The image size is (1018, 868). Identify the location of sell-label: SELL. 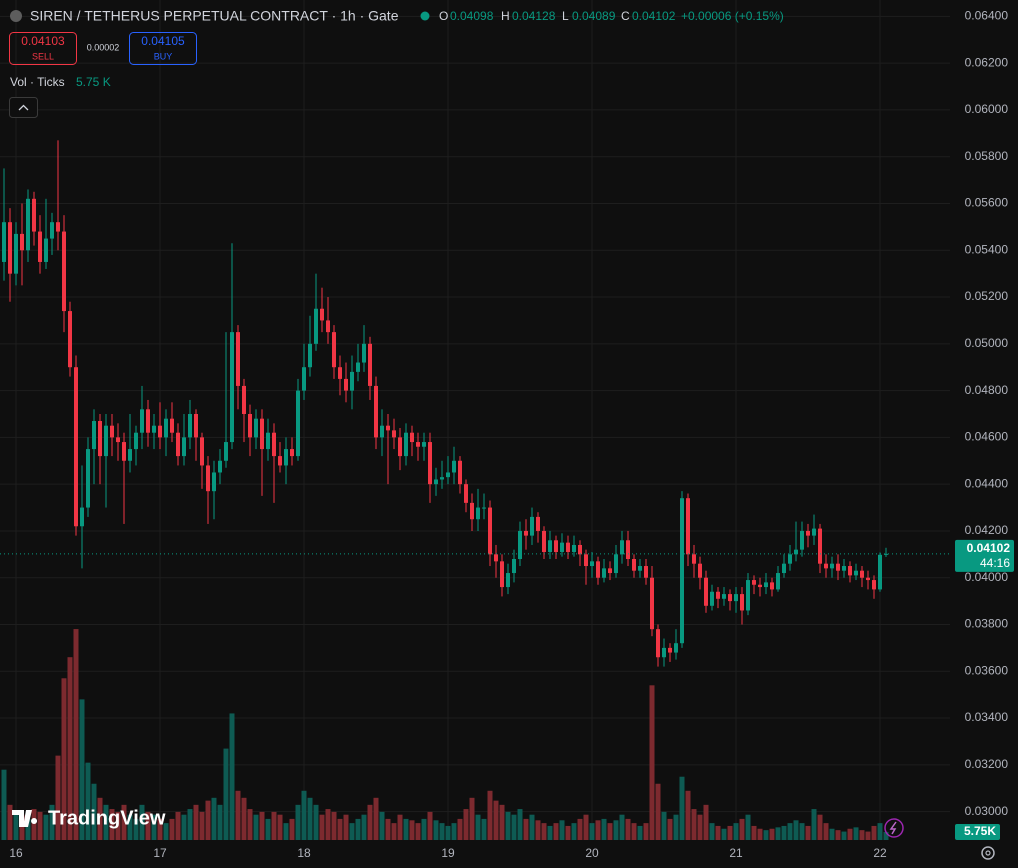
(43, 56).